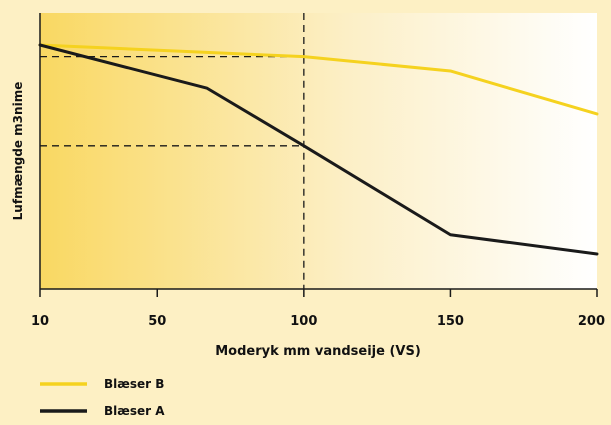 This screenshot has height=425, width=611. What do you see at coordinates (102, 384) in the screenshot?
I see `legend-item-blaeser-b: Blæser B` at bounding box center [102, 384].